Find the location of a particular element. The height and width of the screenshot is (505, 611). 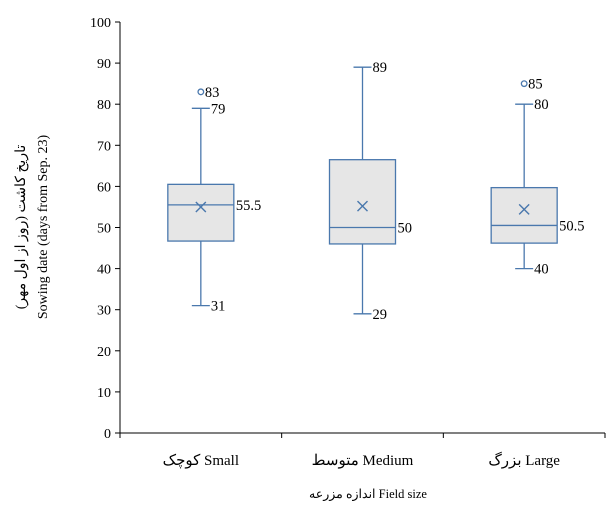

y-tick-label: 80 is located at coordinates (104, 105).